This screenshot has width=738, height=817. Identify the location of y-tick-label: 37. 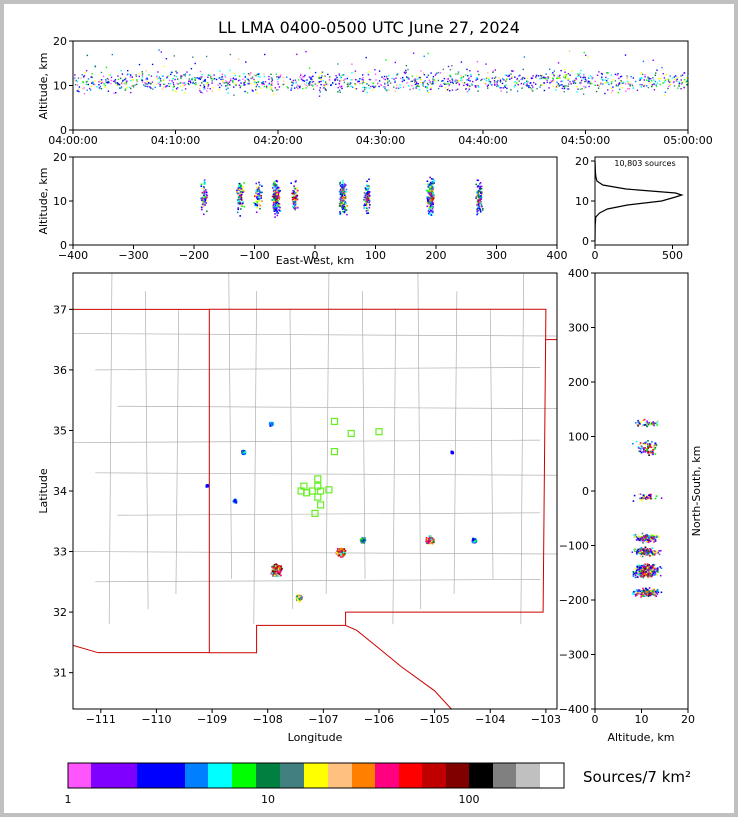
(60, 309).